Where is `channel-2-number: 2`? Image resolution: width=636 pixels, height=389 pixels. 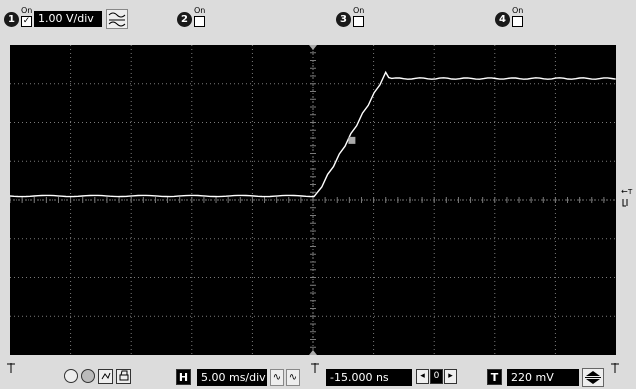
channel-2-number: 2 is located at coordinates (184, 19).